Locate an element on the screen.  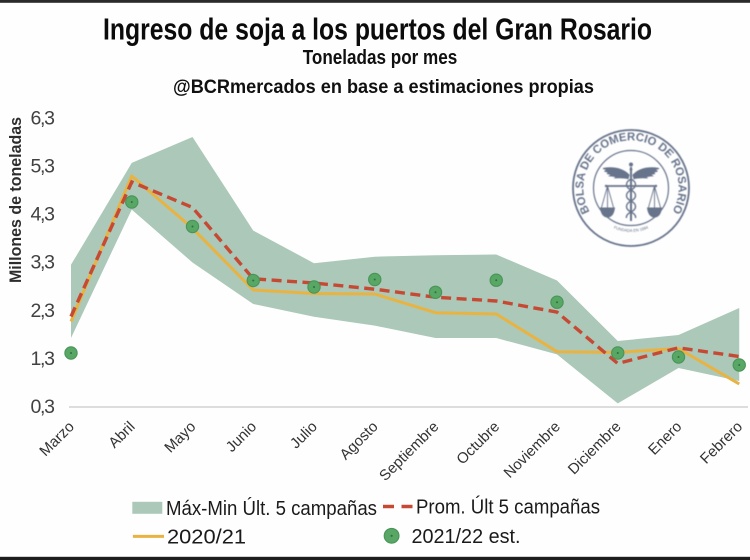
svg-text: Máx-Min Últ. 5 campañas is located at coordinates (271, 508).